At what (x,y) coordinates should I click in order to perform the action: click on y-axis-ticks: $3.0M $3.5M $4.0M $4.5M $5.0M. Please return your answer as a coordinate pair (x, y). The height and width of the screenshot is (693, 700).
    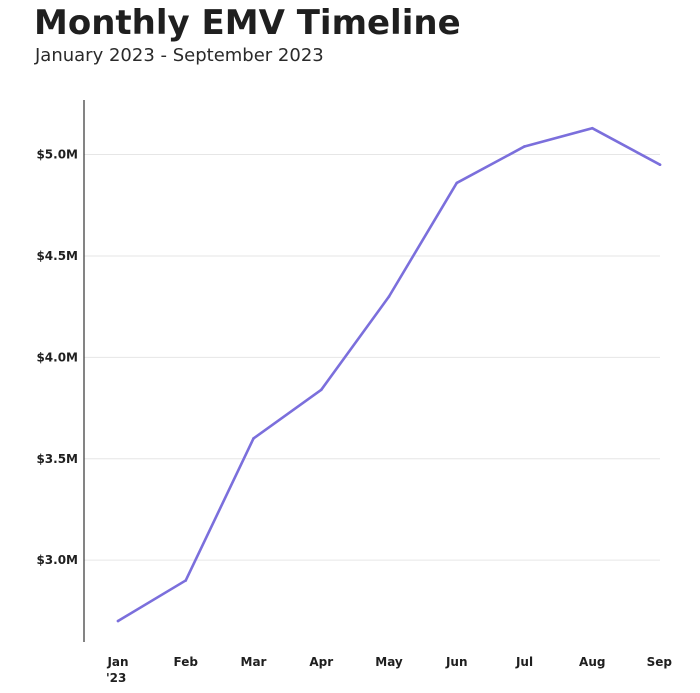
    Looking at the image, I should click on (57, 358).